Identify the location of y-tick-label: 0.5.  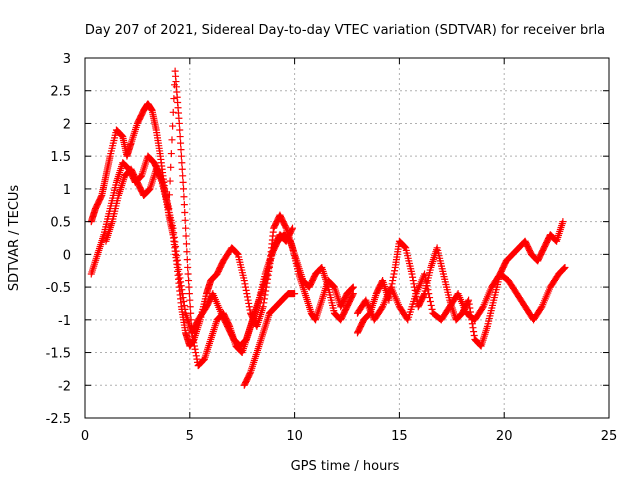
(60, 223).